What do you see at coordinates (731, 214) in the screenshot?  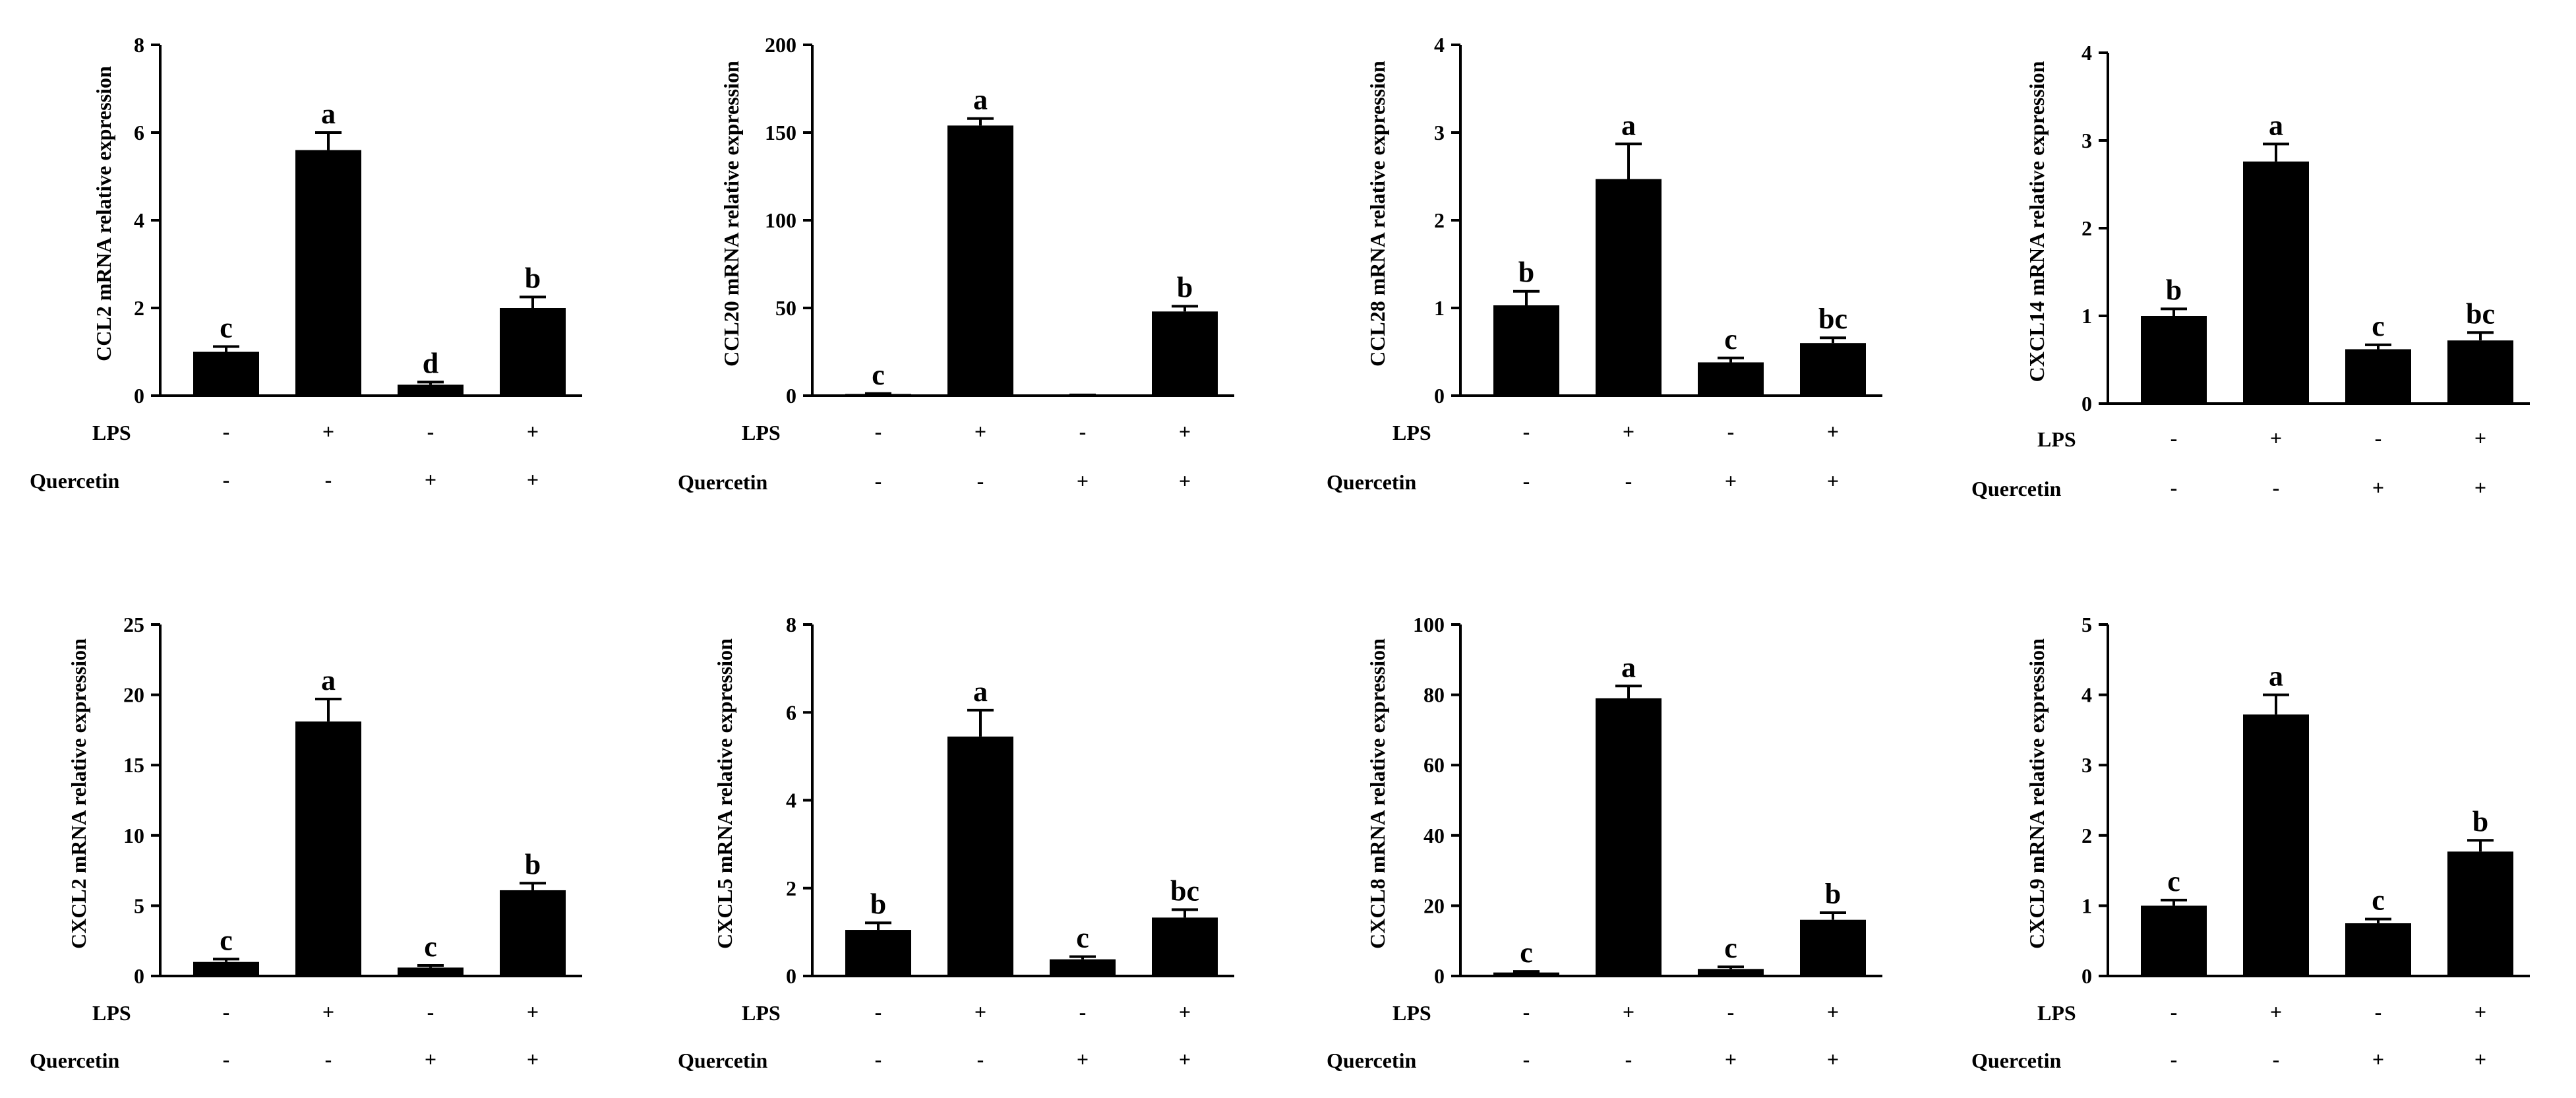 I see `y-axis-title: CCL20 mRNA relative expression` at bounding box center [731, 214].